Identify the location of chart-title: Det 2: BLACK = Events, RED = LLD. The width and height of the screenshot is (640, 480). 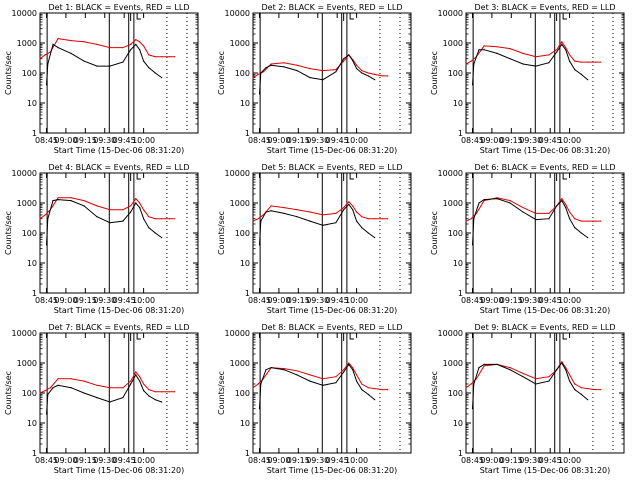
(332, 7).